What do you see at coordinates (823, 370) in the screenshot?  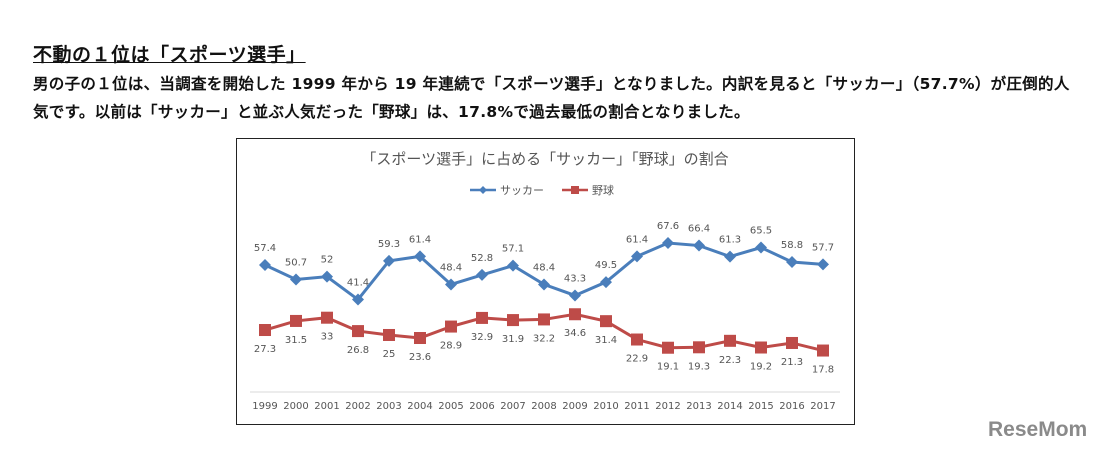 I see `data-label: 17.8` at bounding box center [823, 370].